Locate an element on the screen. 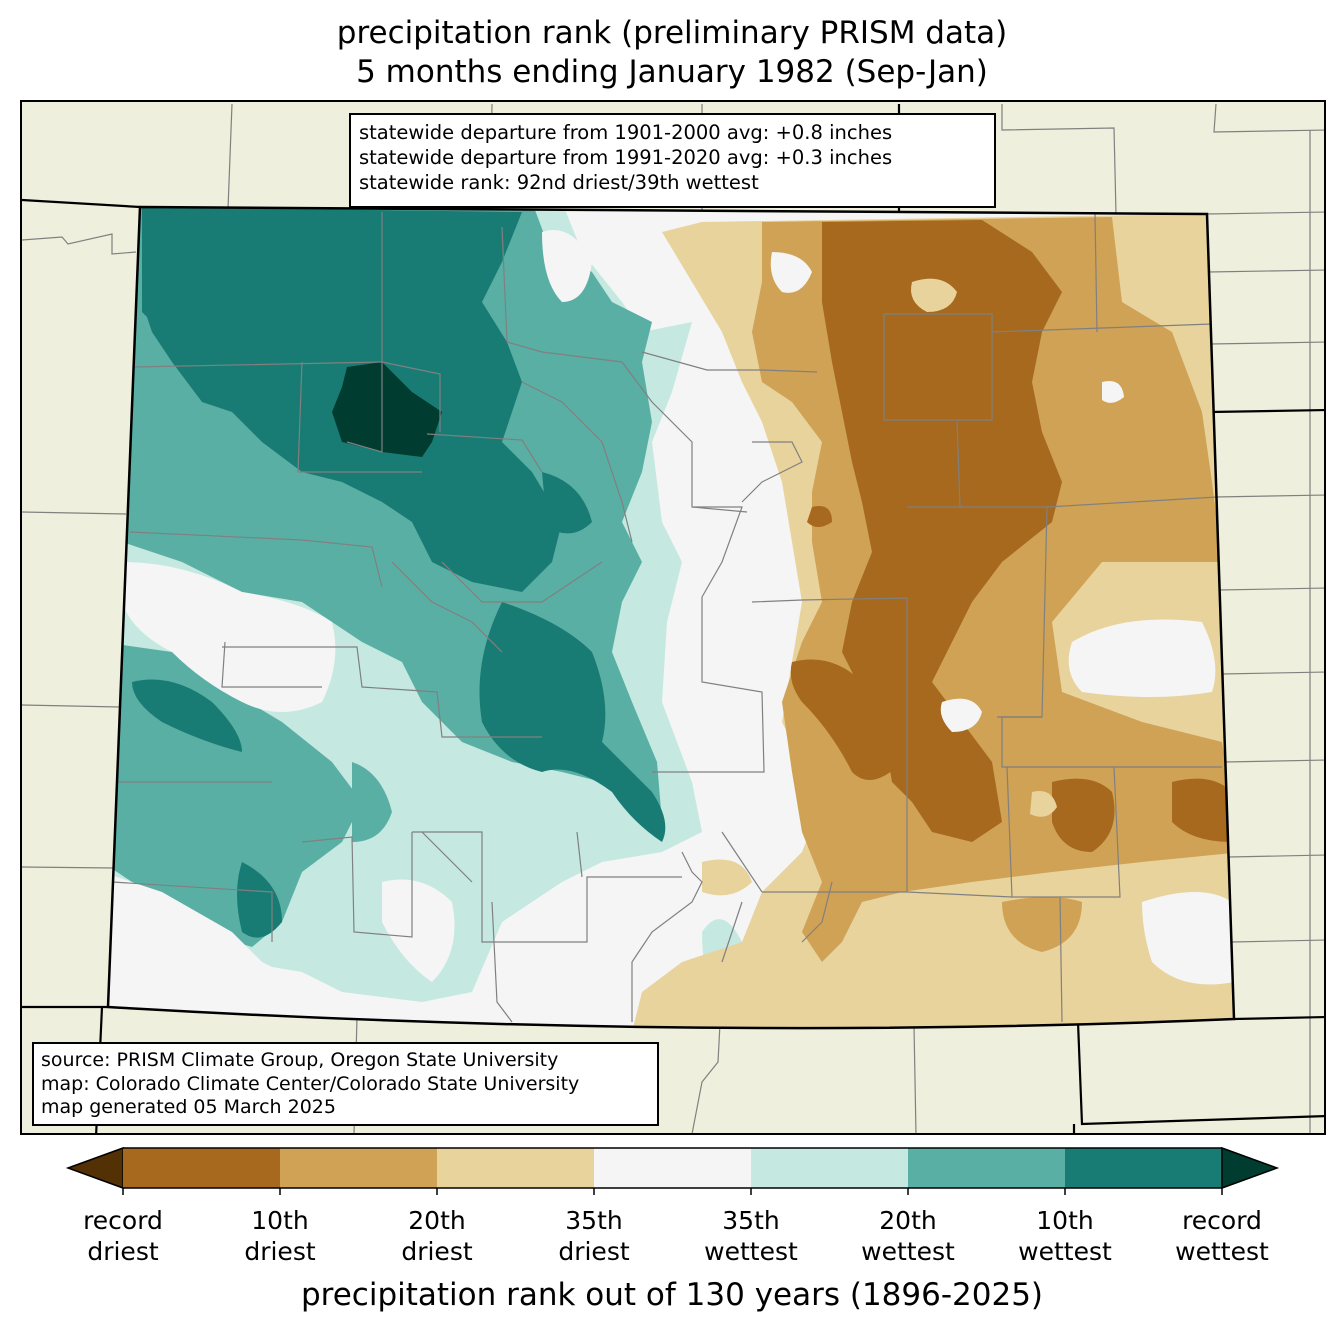 The height and width of the screenshot is (1332, 1344). colorbar-record-10th-driest is located at coordinates (201, 1168).